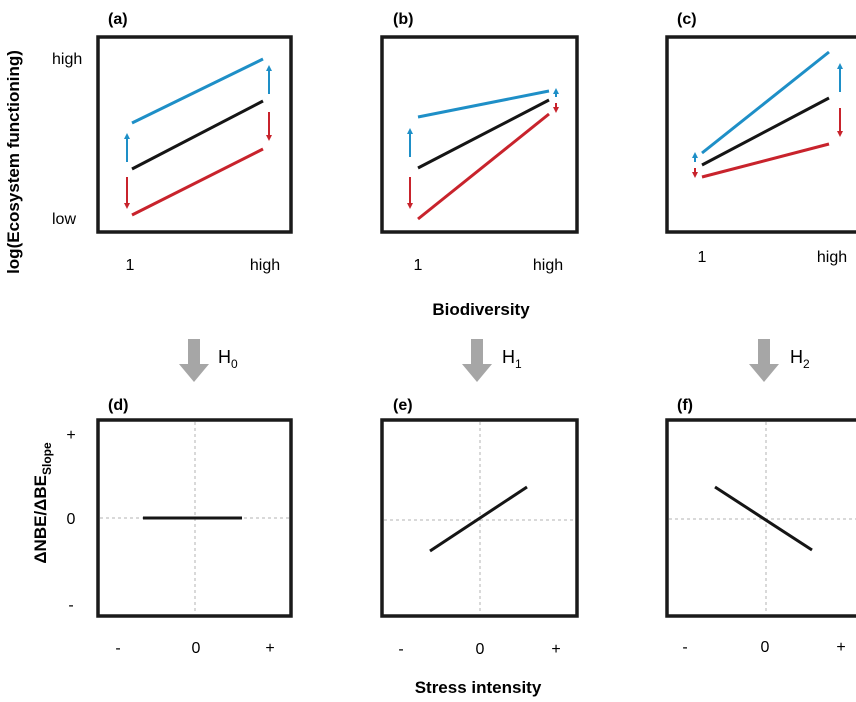  What do you see at coordinates (71, 519) in the screenshot?
I see `bottom-y-tick-zero: 0` at bounding box center [71, 519].